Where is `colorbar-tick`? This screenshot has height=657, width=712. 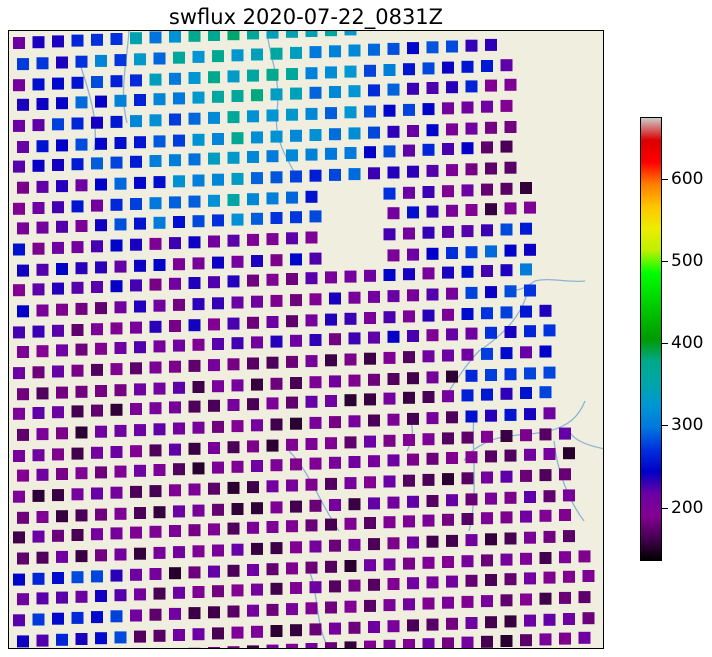 colorbar-tick is located at coordinates (665, 425).